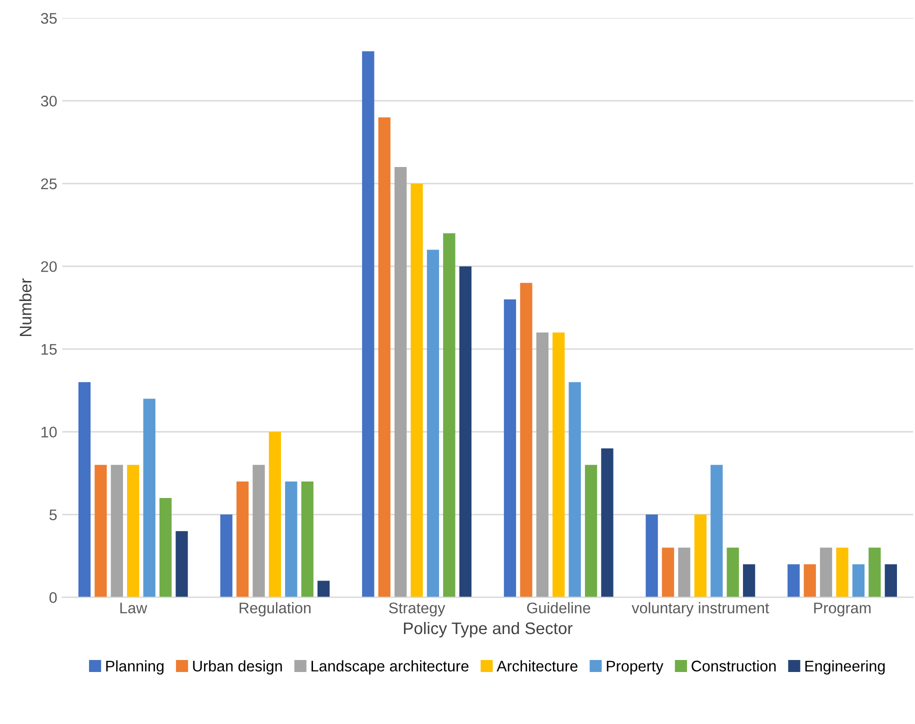 This screenshot has height=724, width=915. What do you see at coordinates (635, 667) in the screenshot?
I see `legend-label: Property` at bounding box center [635, 667].